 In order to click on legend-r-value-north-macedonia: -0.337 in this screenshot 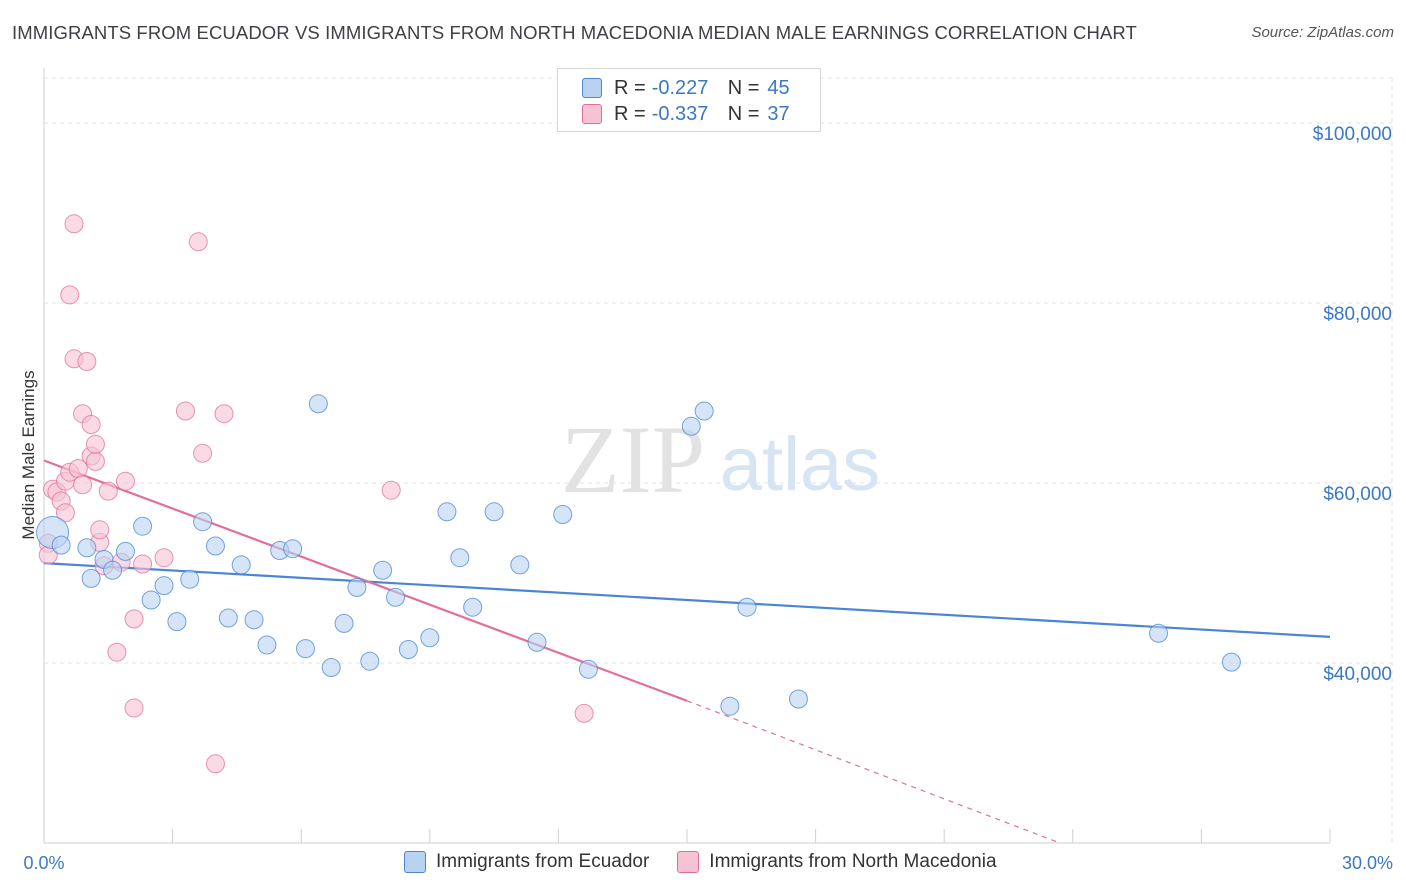, I will do `click(680, 113)`.